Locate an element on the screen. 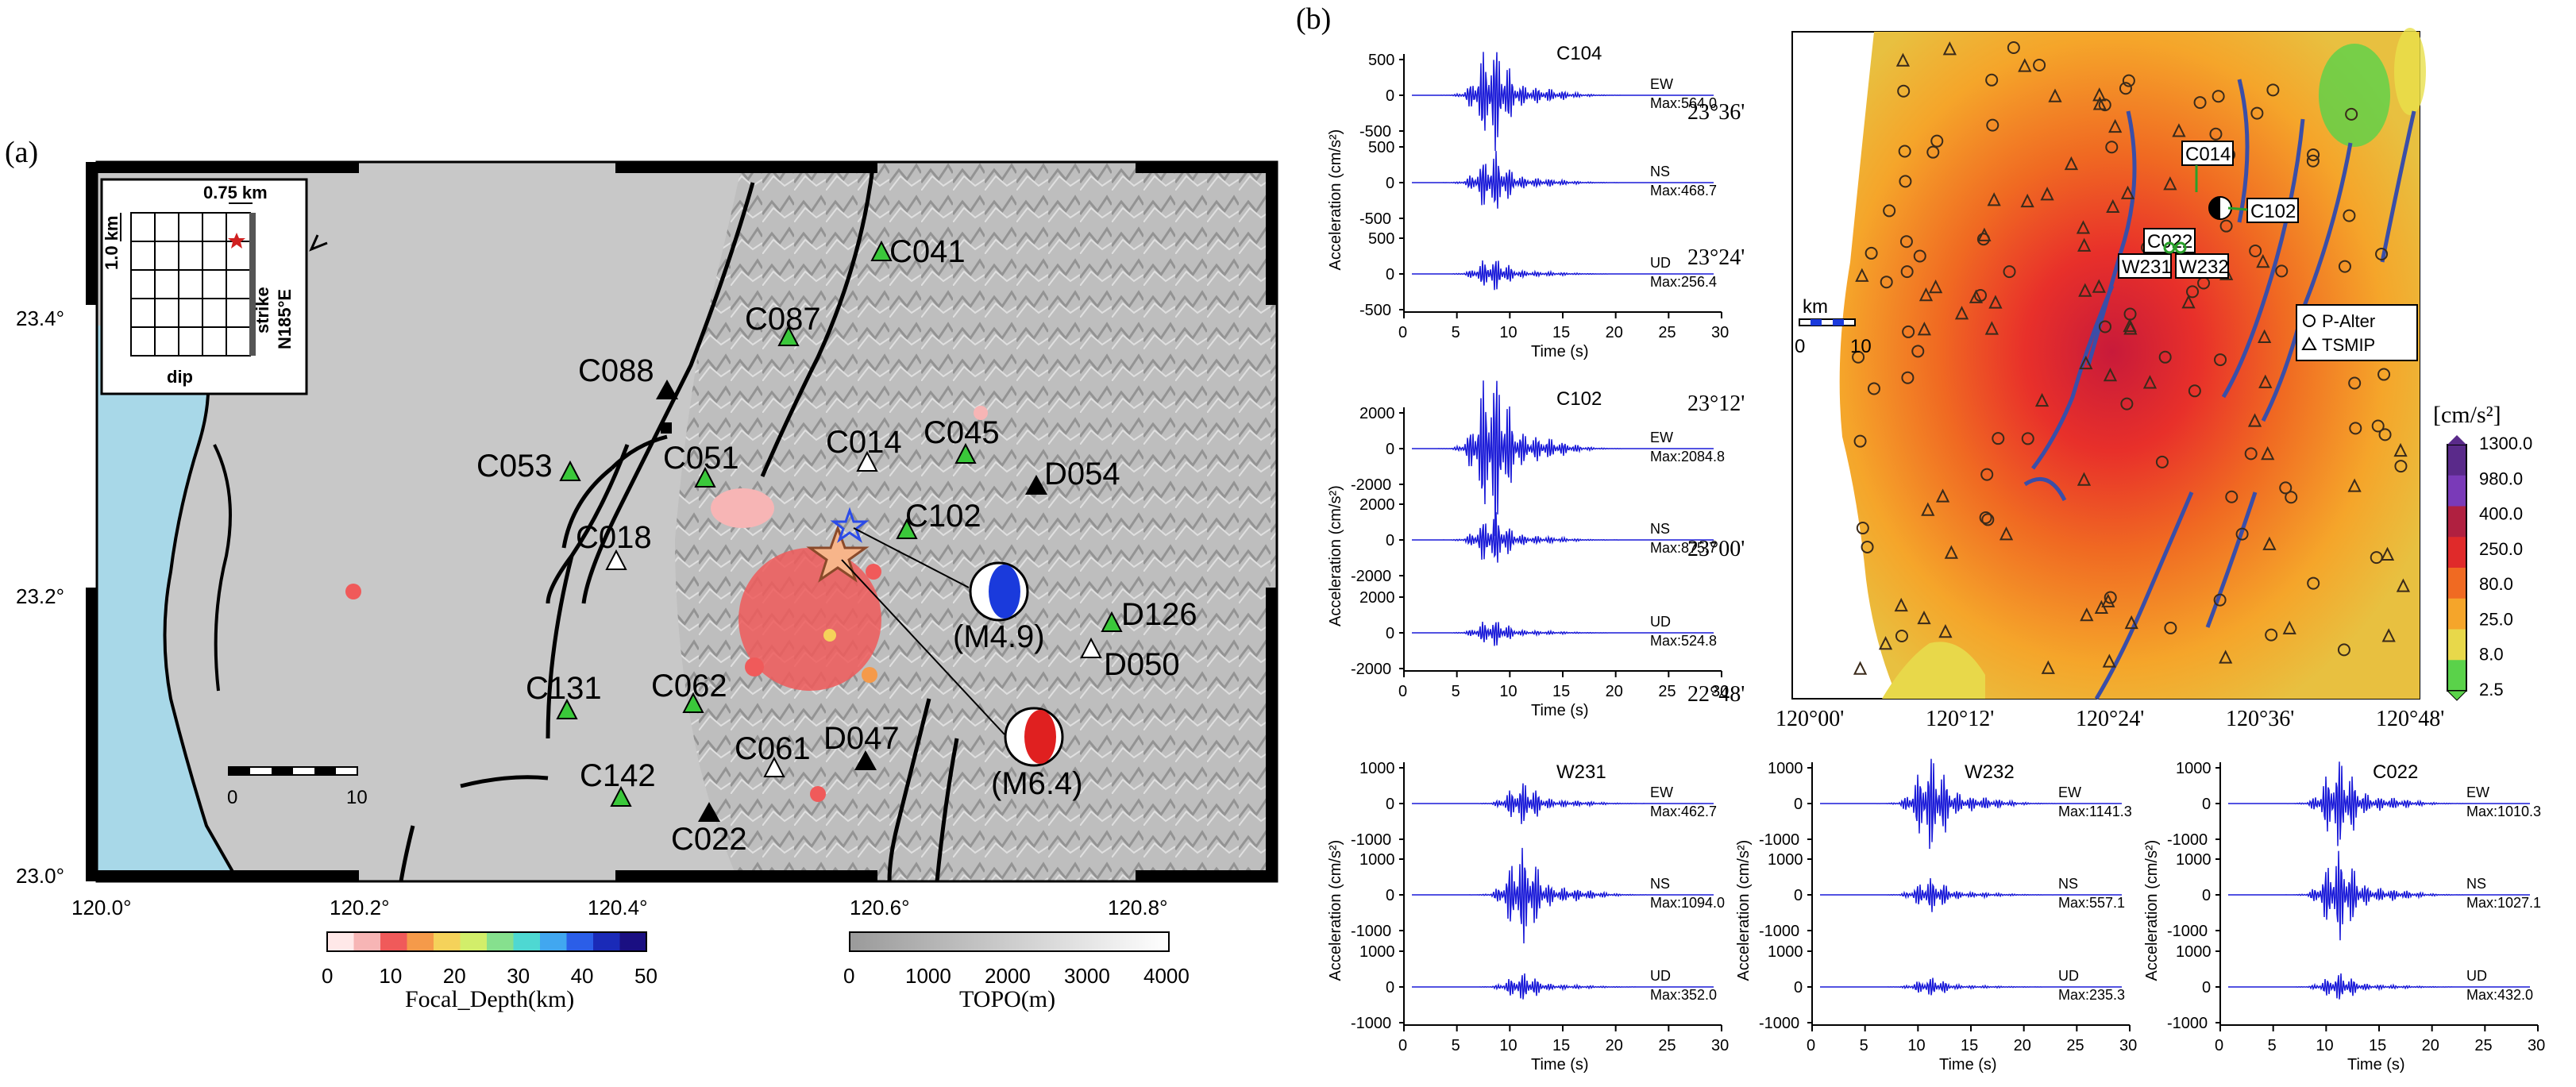 The height and width of the screenshot is (1087, 2576). accel-tick: 2000 is located at coordinates (1377, 598).